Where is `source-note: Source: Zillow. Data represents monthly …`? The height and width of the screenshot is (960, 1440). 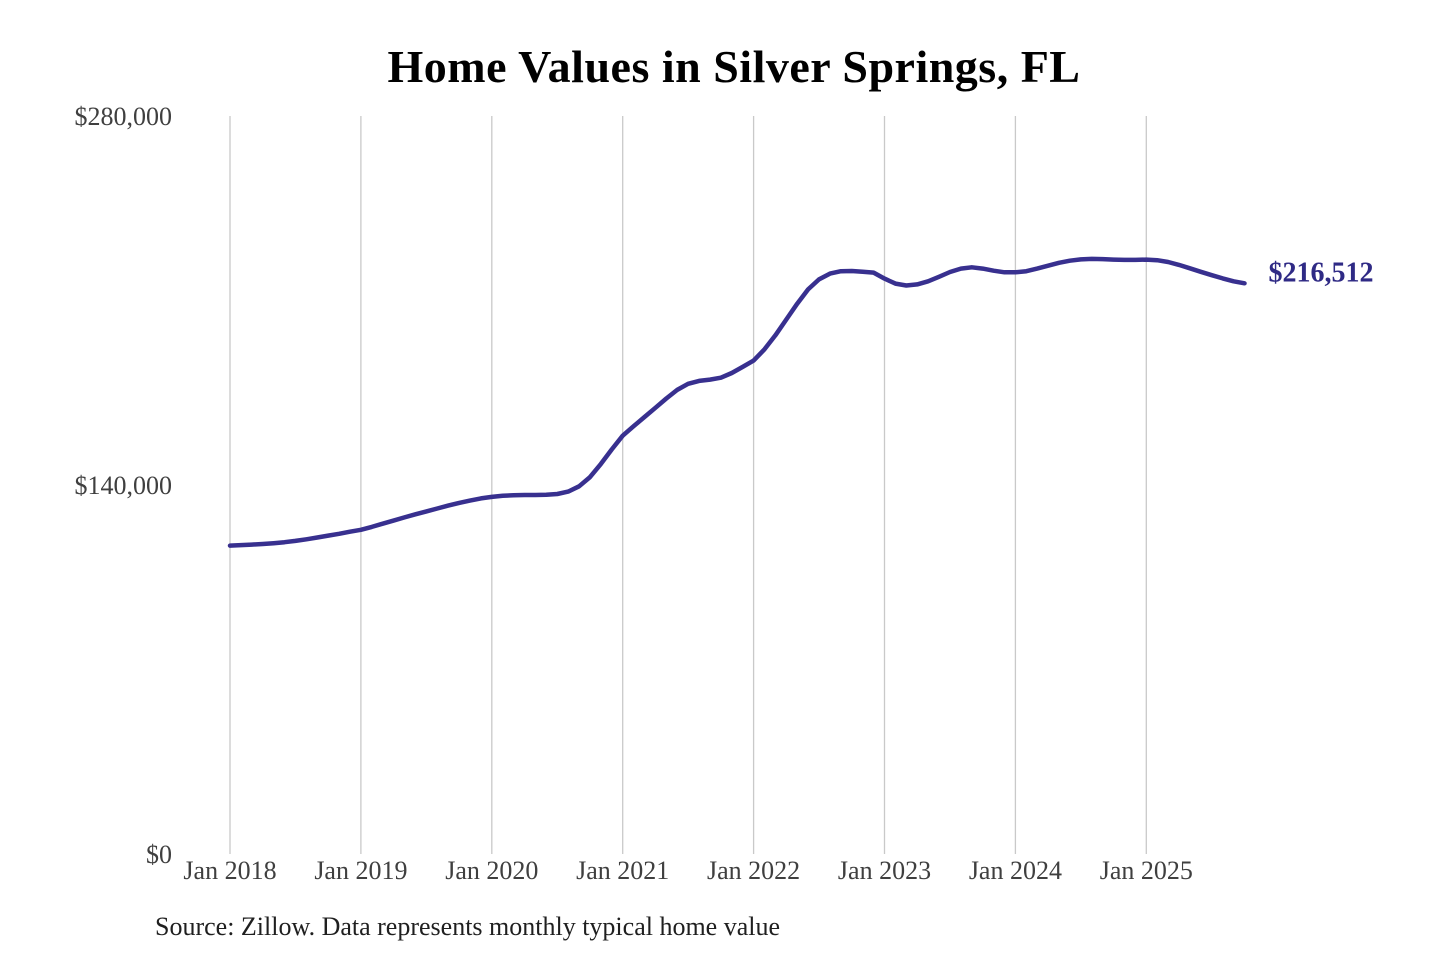 source-note: Source: Zillow. Data represents monthly … is located at coordinates (468, 926).